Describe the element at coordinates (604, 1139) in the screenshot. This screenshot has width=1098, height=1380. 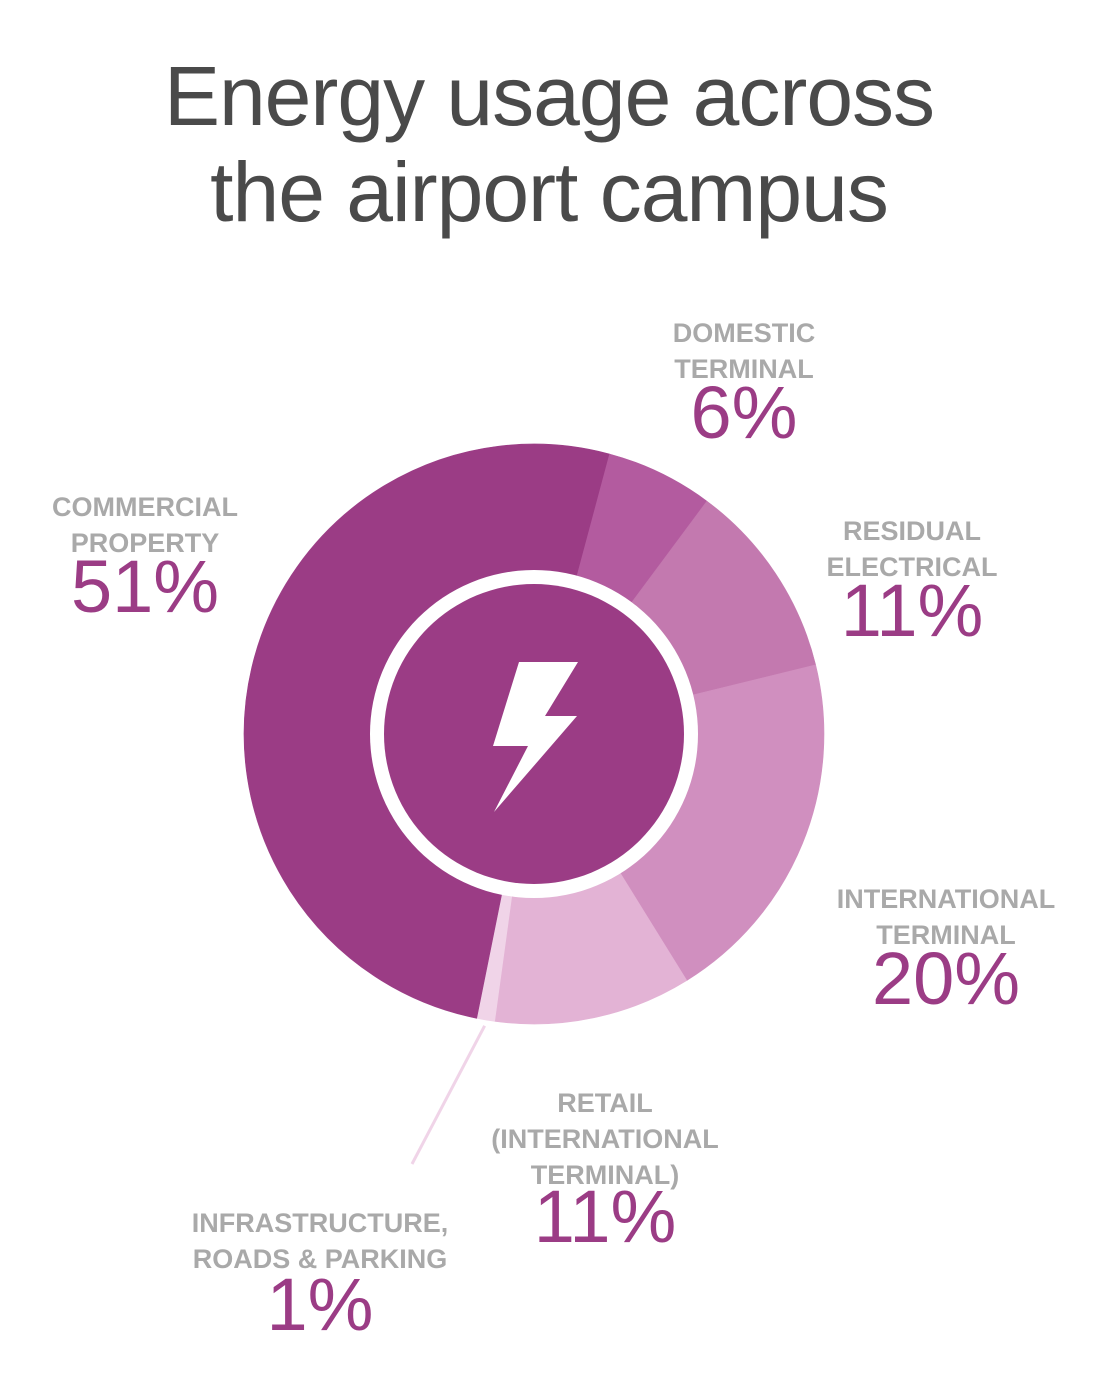
I see `slice-name-line: (INTERNATIONAL` at that location.